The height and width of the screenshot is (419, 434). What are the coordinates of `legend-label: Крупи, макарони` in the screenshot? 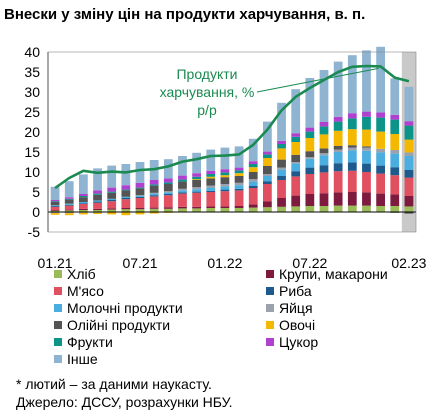 It's located at (333, 274).